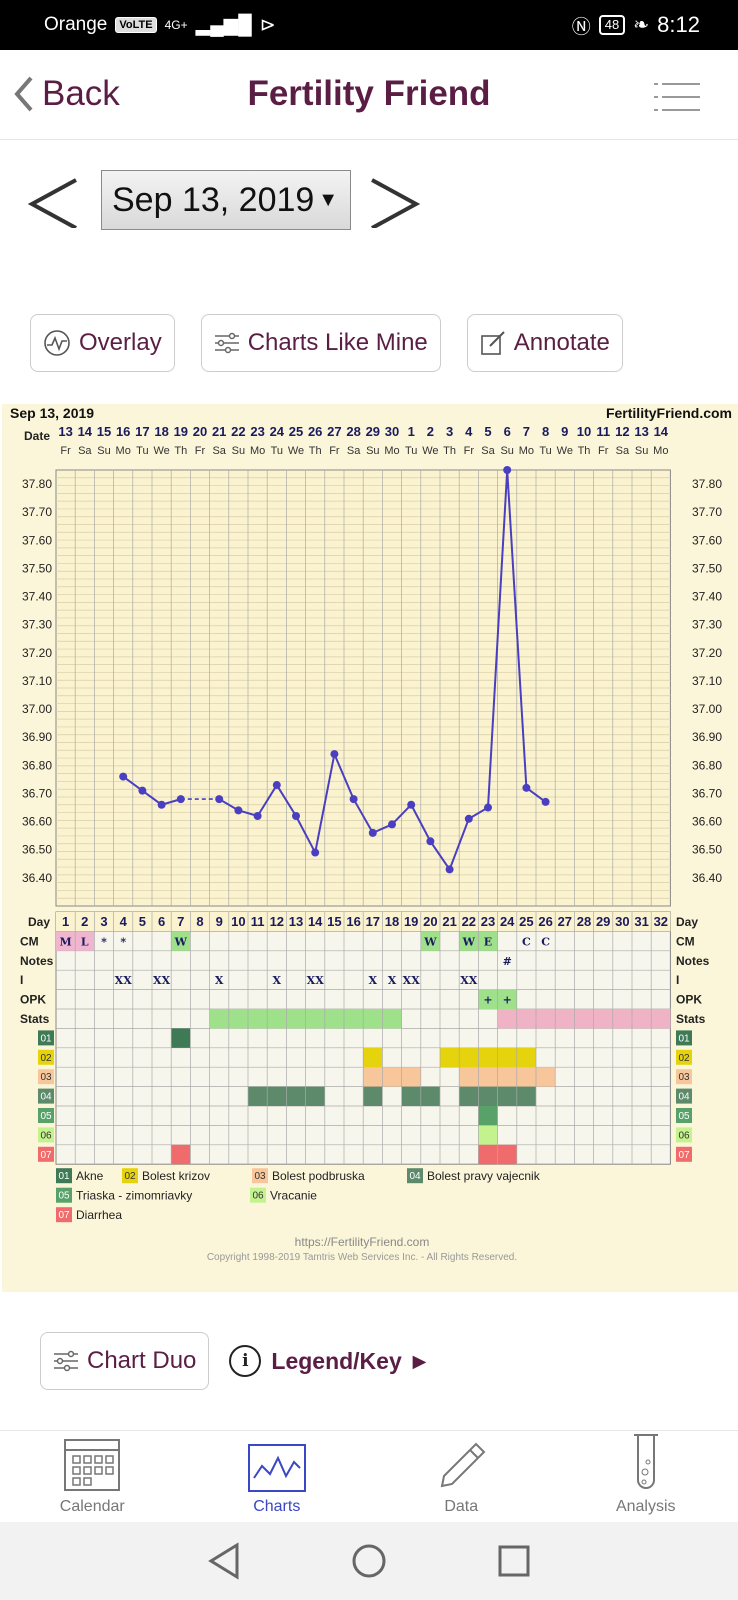 The image size is (738, 1600). What do you see at coordinates (506, 451) in the screenshot?
I see `weekday-tick-label: Su` at bounding box center [506, 451].